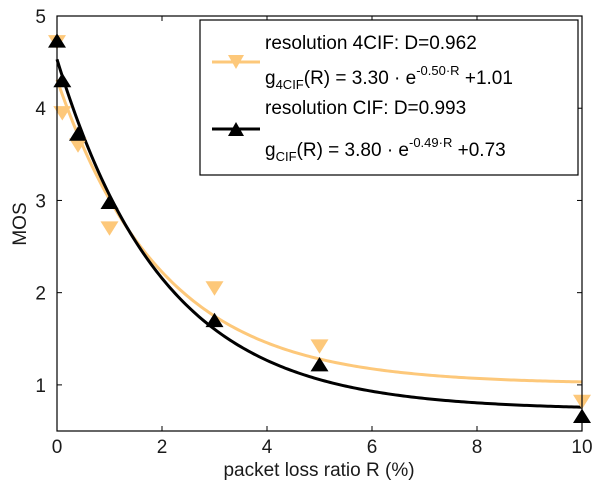  Describe the element at coordinates (20, 223) in the screenshot. I see `y-axis-title: MOS` at that location.